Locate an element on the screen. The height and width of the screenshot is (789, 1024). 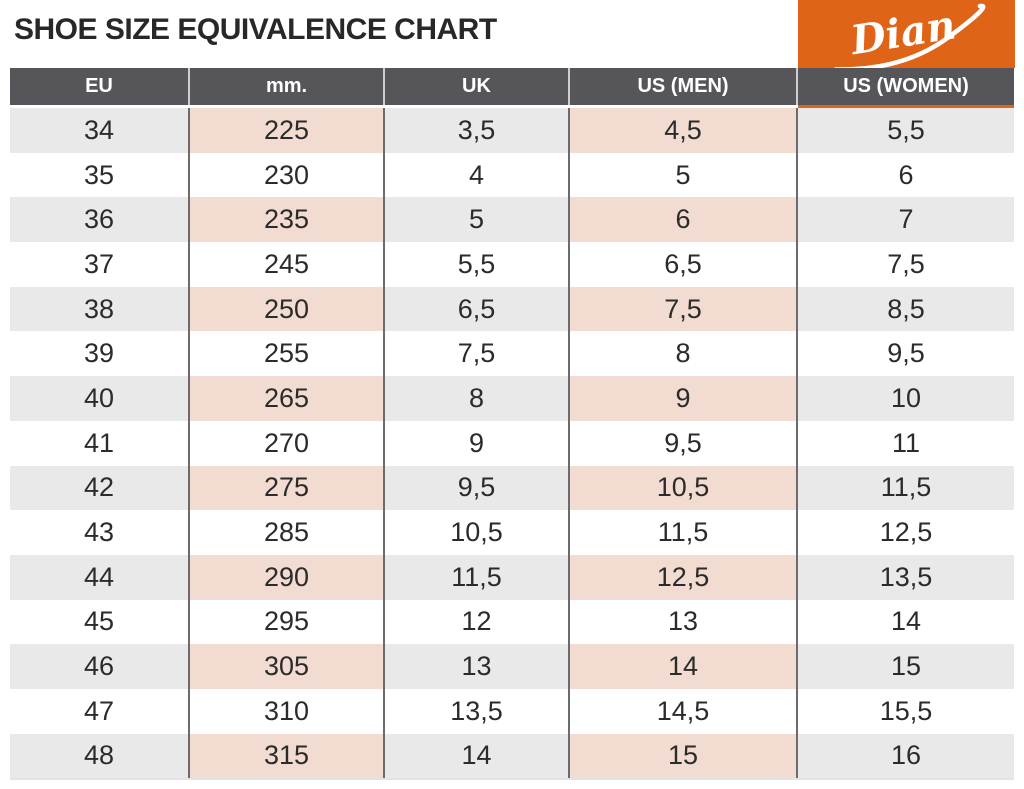
table-cell: 315 is located at coordinates (287, 756).